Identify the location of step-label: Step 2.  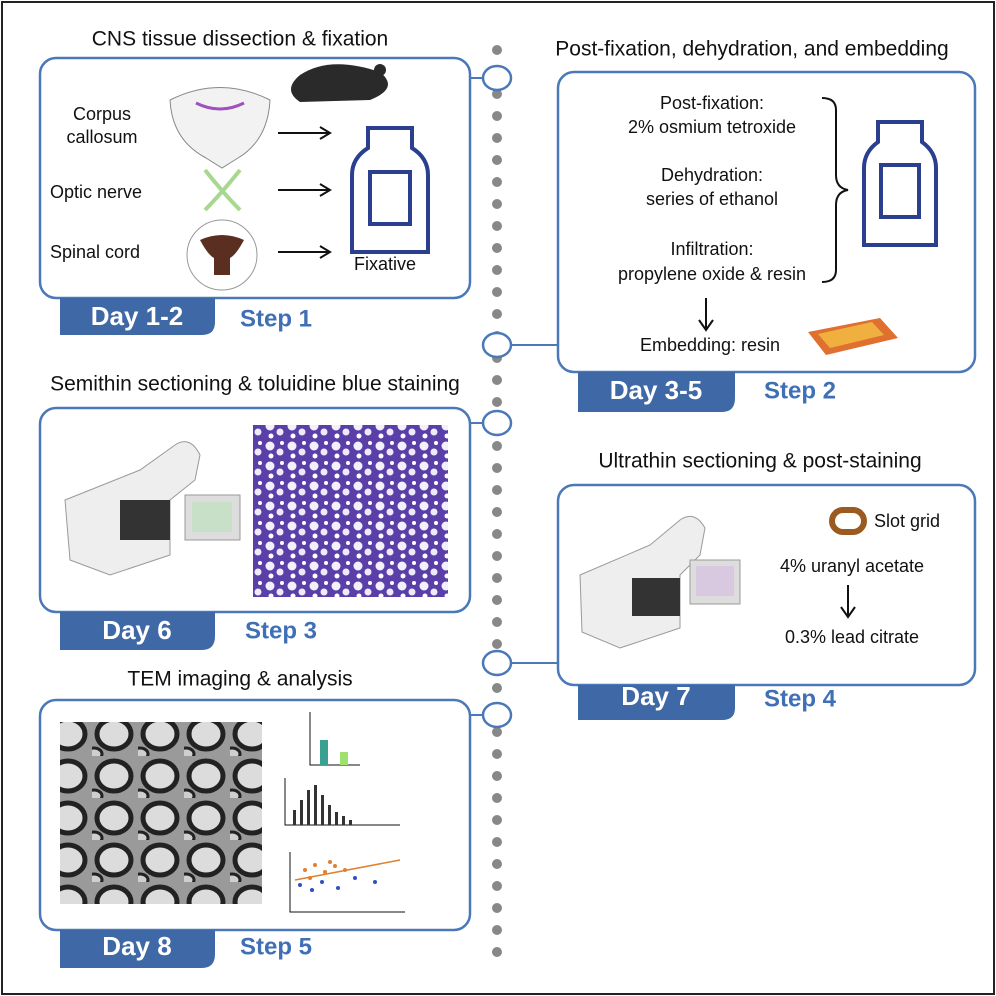
(800, 390).